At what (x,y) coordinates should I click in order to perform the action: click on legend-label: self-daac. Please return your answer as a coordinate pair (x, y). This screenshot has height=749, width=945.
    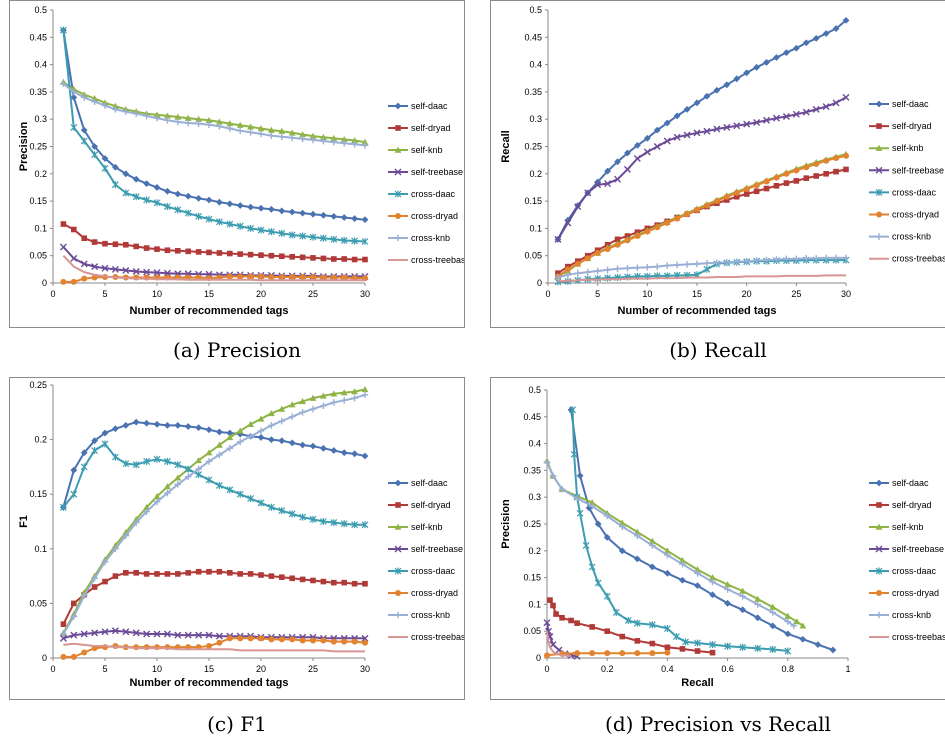
    Looking at the image, I should click on (910, 483).